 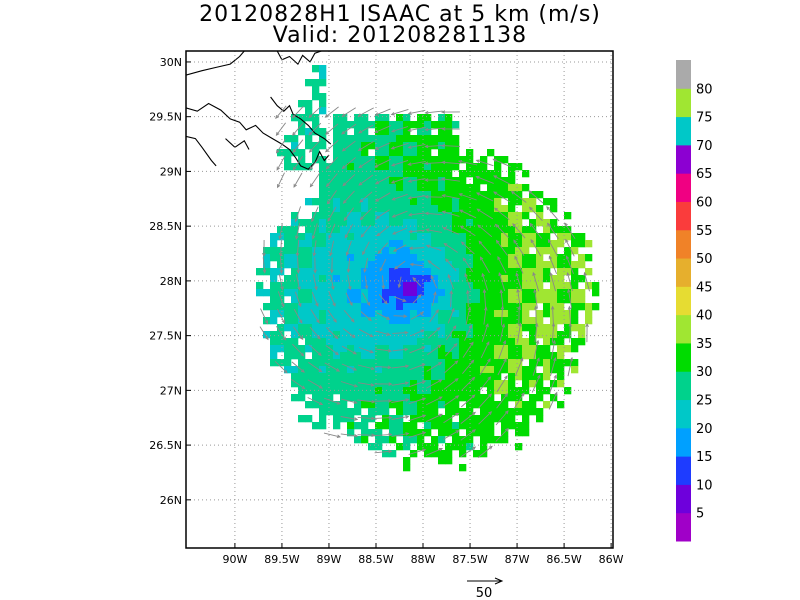 I want to click on plot-title: 20120828H1 ISAAC at 5 km (m/s), so click(x=400, y=14).